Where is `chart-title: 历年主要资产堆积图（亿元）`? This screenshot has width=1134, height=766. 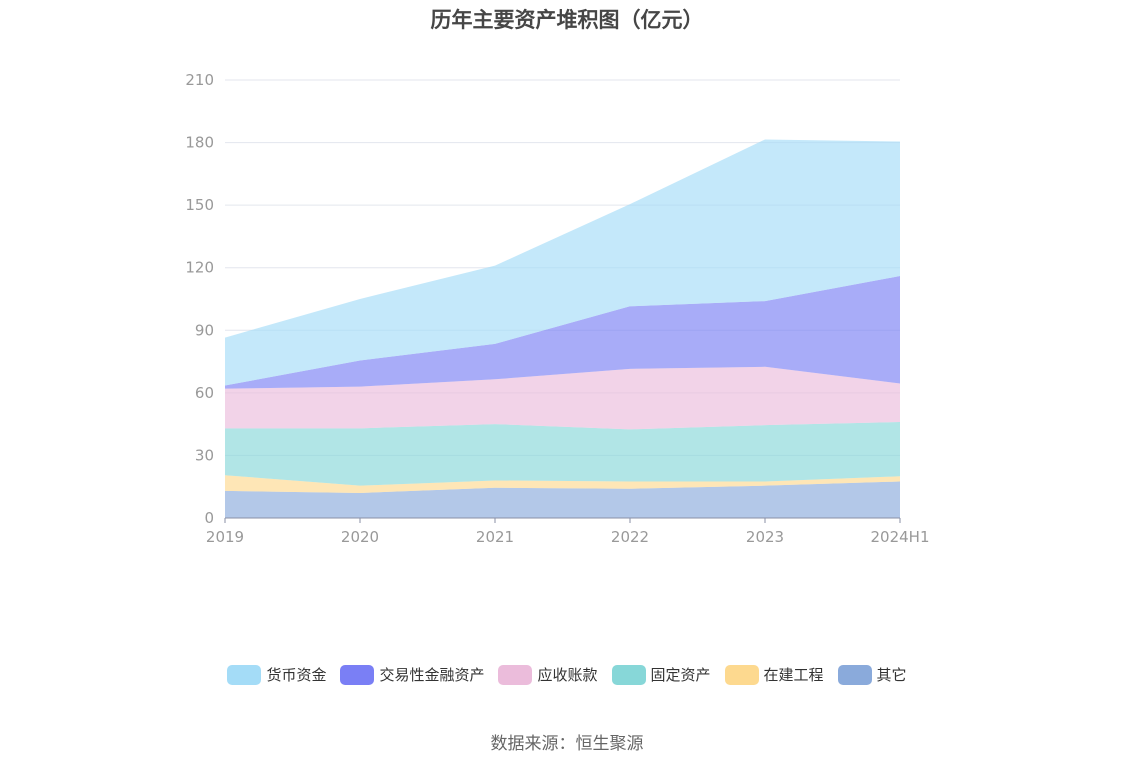 chart-title: 历年主要资产堆积图（亿元） is located at coordinates (567, 20).